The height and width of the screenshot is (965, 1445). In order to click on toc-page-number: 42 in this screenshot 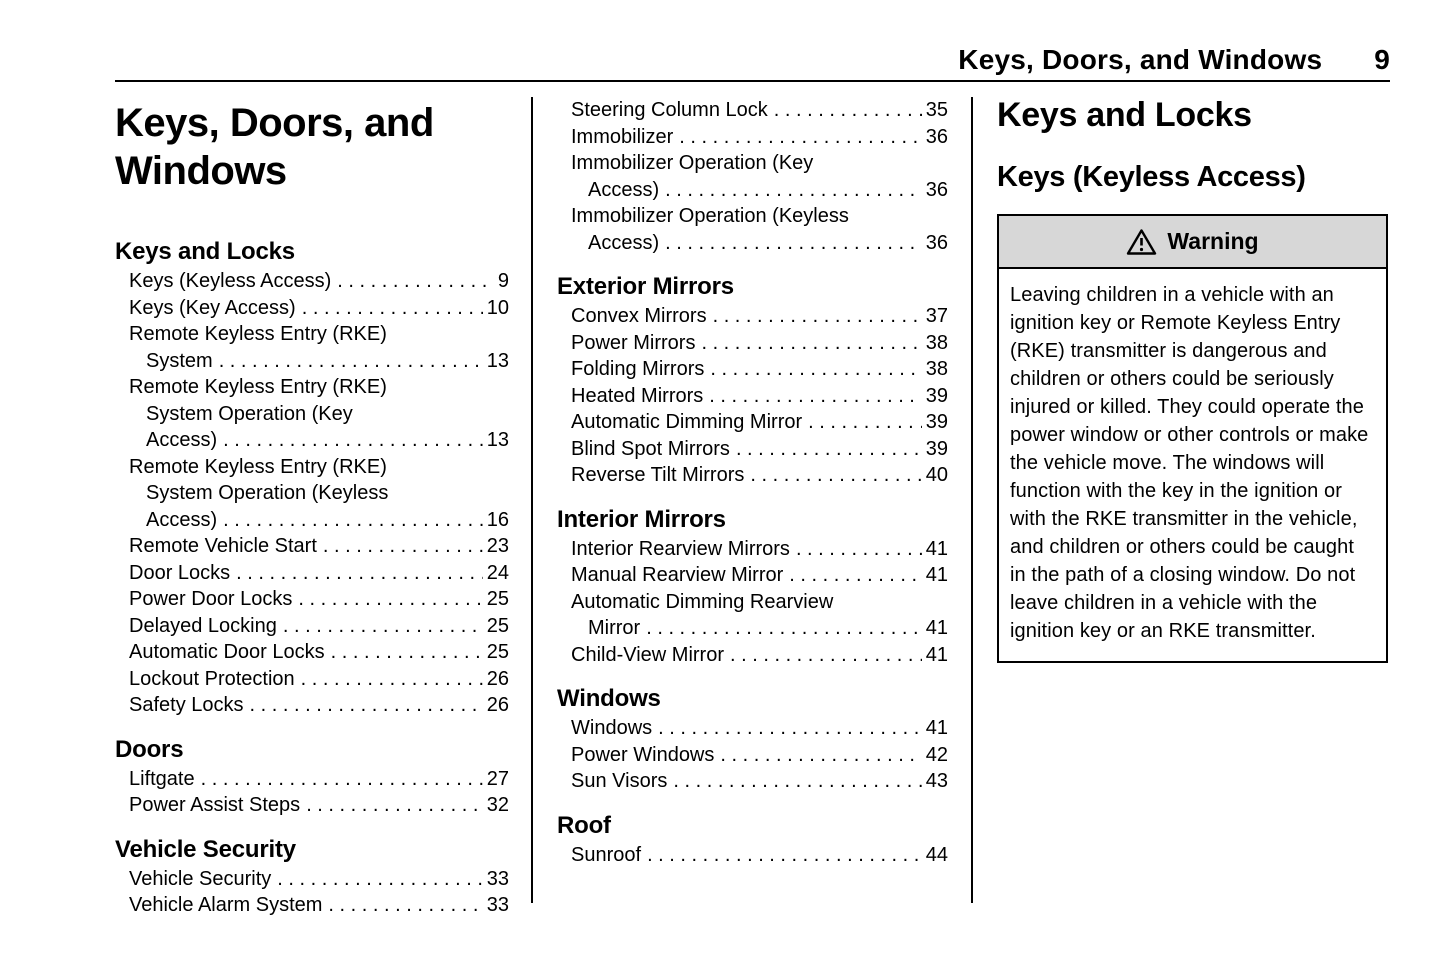, I will do `click(936, 754)`.